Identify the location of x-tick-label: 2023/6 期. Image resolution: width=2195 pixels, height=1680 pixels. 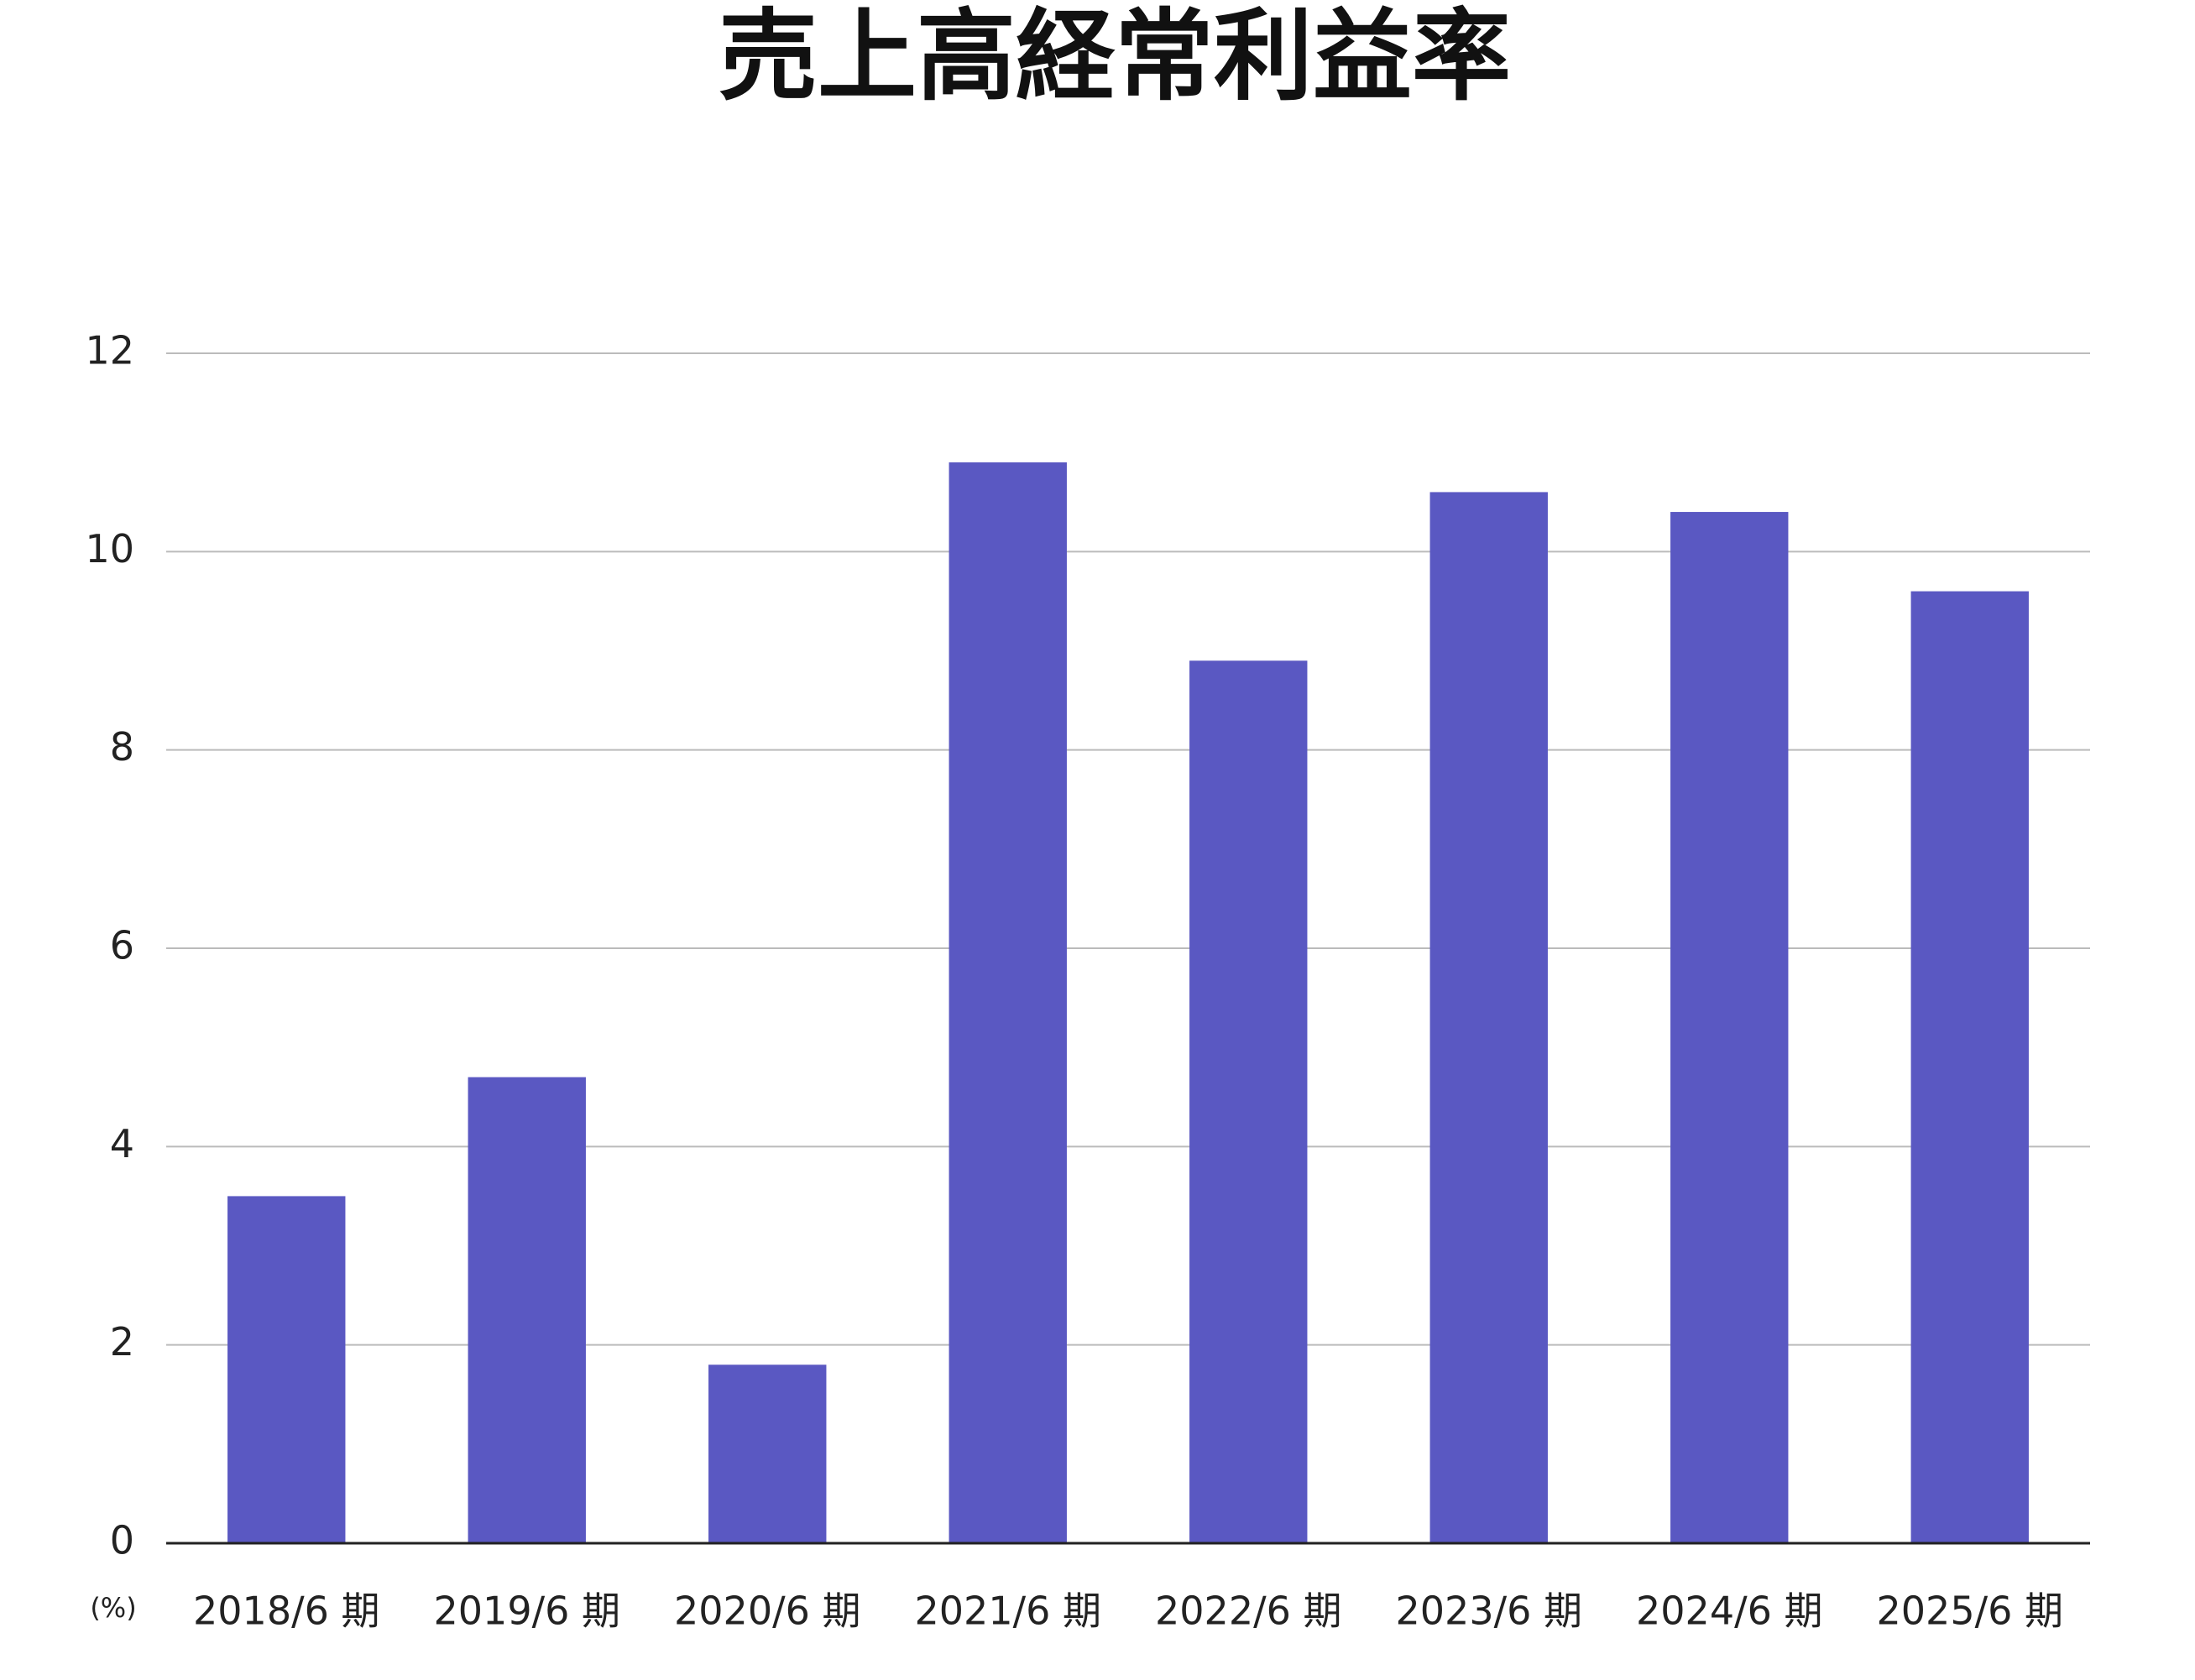
(1489, 1611).